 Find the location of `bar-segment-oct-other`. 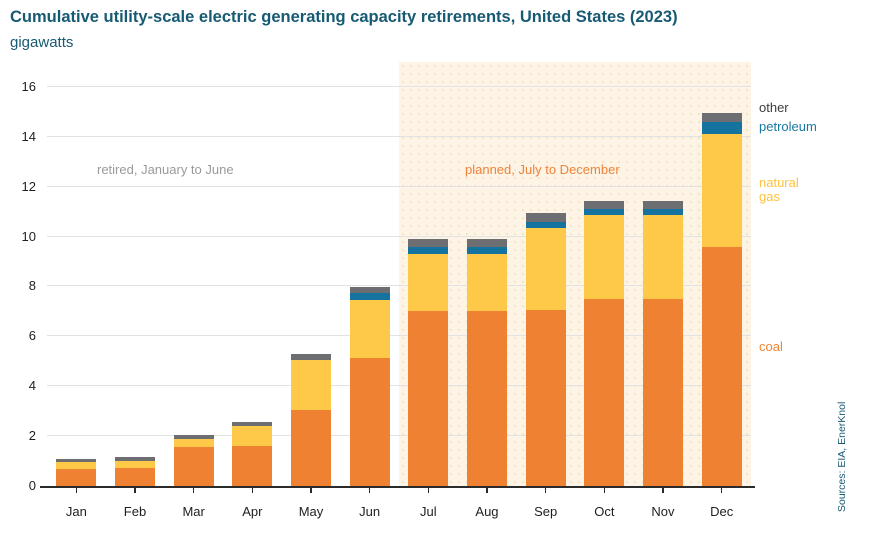

bar-segment-oct-other is located at coordinates (604, 205).